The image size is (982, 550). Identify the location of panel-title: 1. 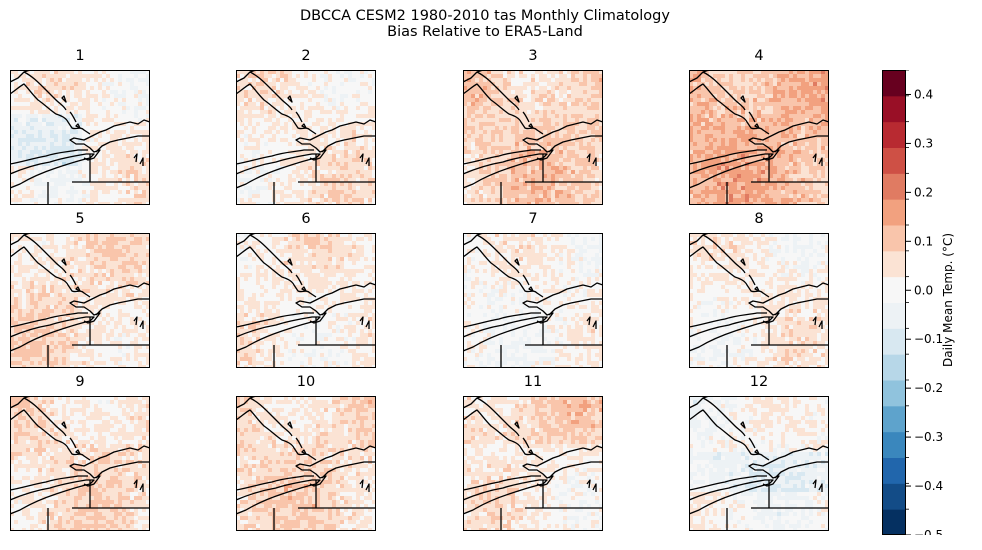
(80, 56).